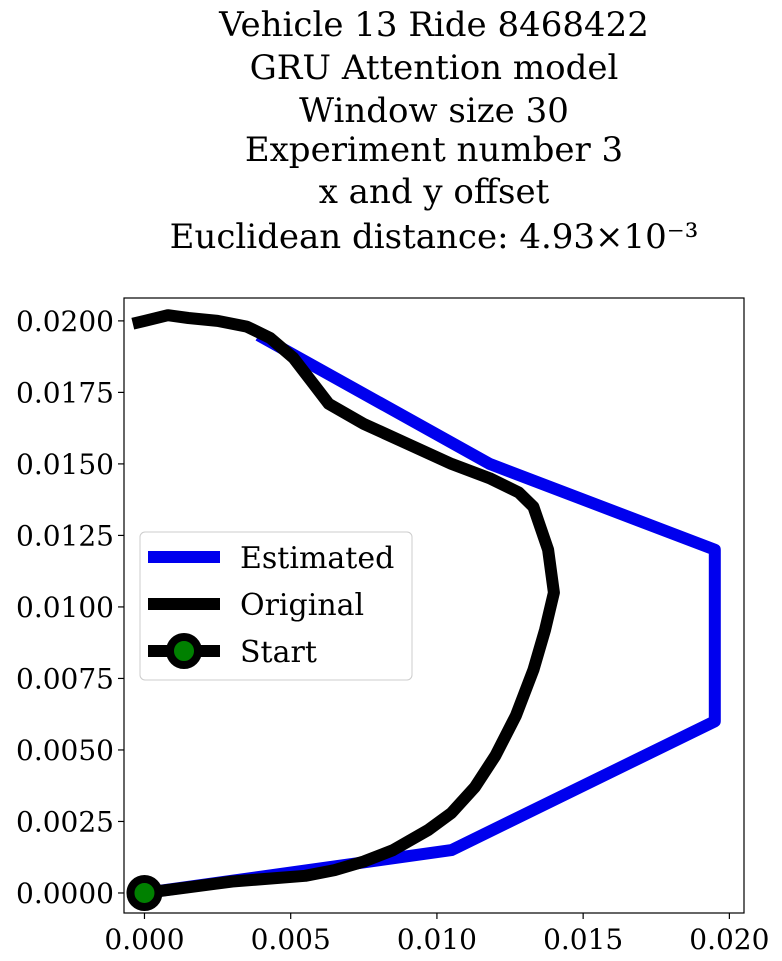  I want to click on legend: Estimated Original Start, so click(276, 606).